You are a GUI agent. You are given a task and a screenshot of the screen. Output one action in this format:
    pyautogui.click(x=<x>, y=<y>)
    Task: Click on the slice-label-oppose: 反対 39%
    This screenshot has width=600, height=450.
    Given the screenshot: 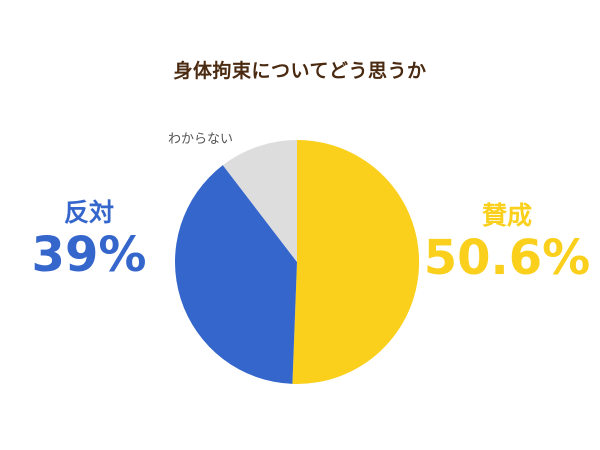 What is the action you would take?
    pyautogui.click(x=89, y=239)
    